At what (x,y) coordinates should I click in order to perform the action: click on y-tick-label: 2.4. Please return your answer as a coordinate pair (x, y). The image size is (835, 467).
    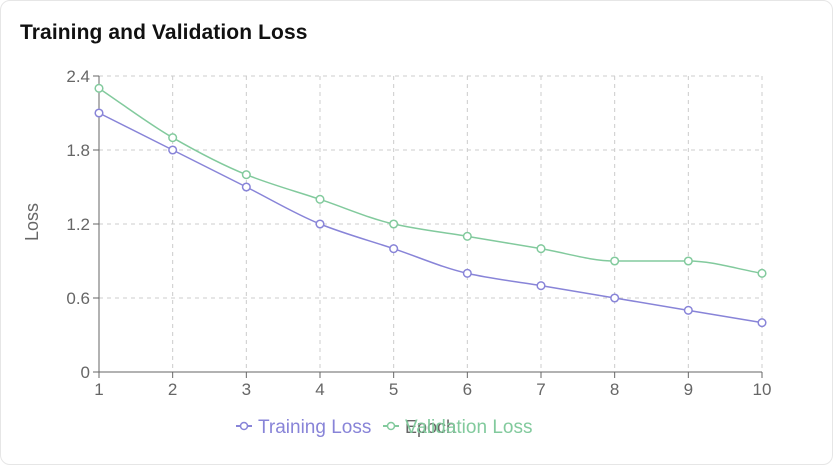
    Looking at the image, I should click on (78, 76).